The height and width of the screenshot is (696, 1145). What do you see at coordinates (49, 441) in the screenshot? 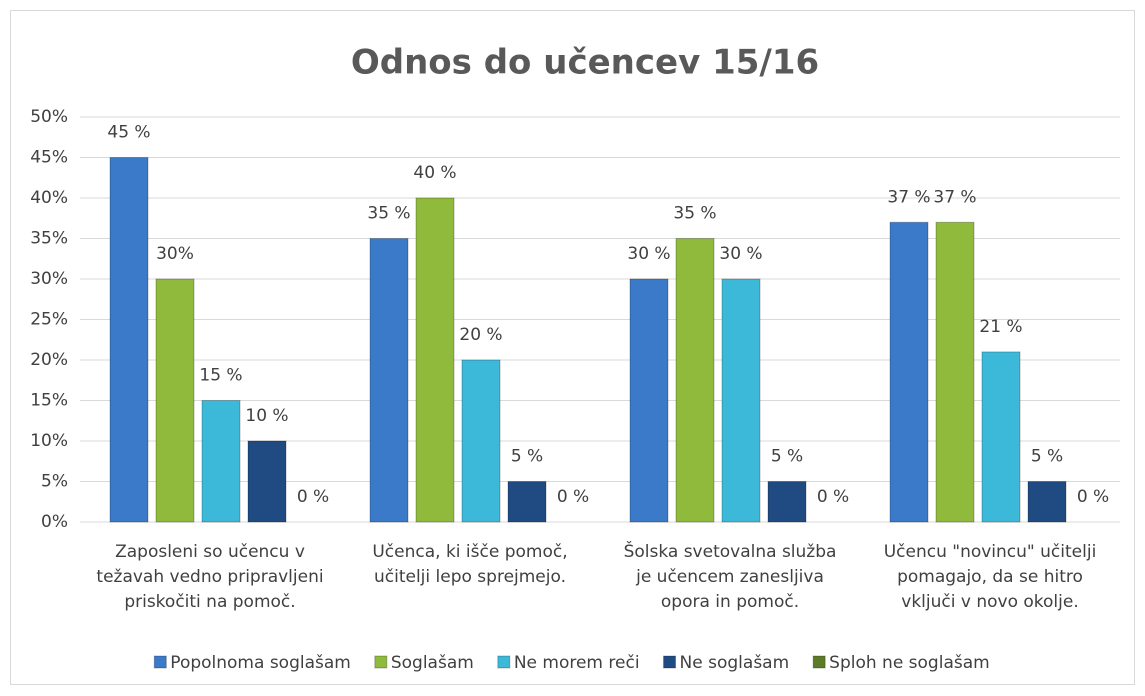
I see `y-tick-label: 10%` at bounding box center [49, 441].